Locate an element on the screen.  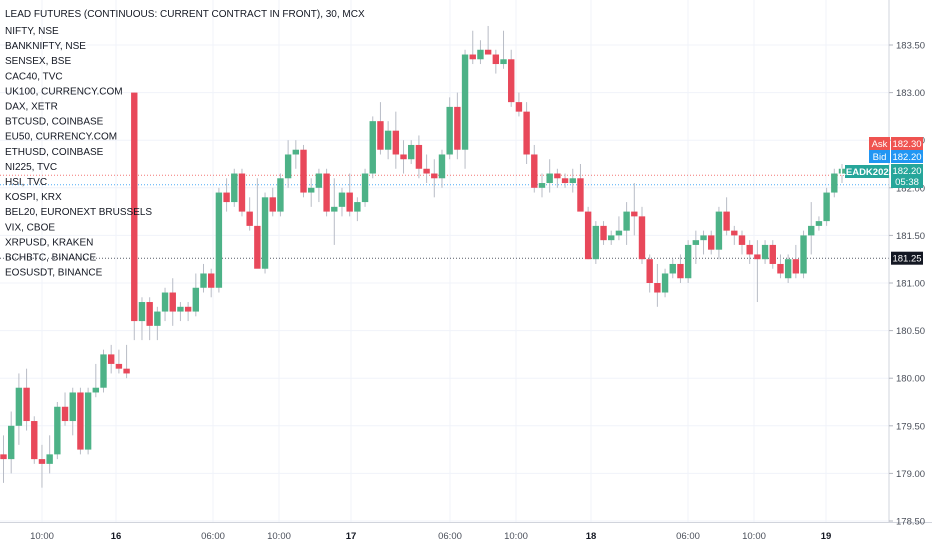
price-tick-label: 179.00 is located at coordinates (910, 474).